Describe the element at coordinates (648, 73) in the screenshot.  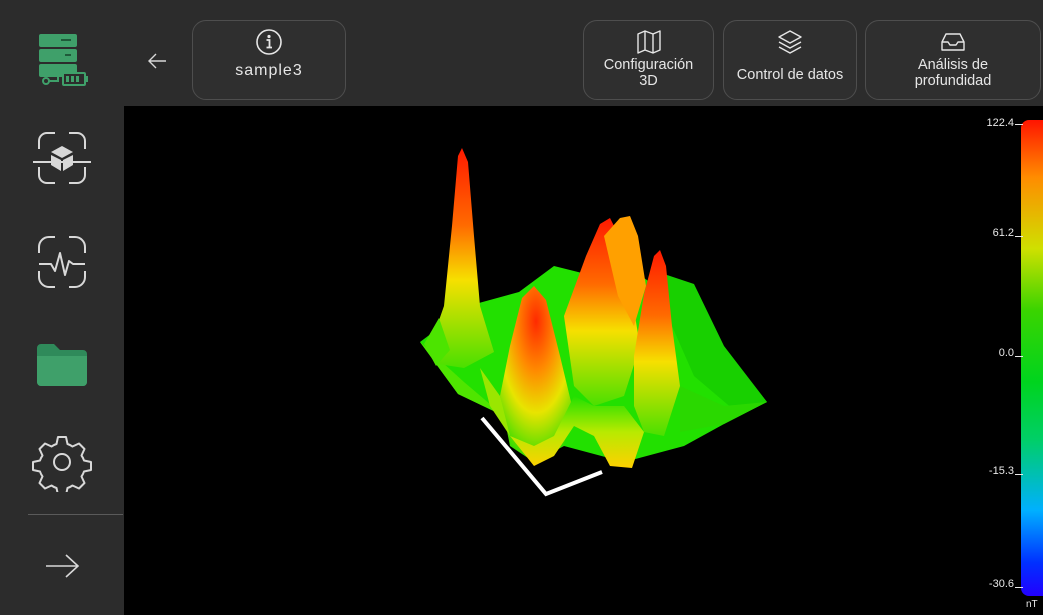
I see `config-3d-label: Configuración 3D` at that location.